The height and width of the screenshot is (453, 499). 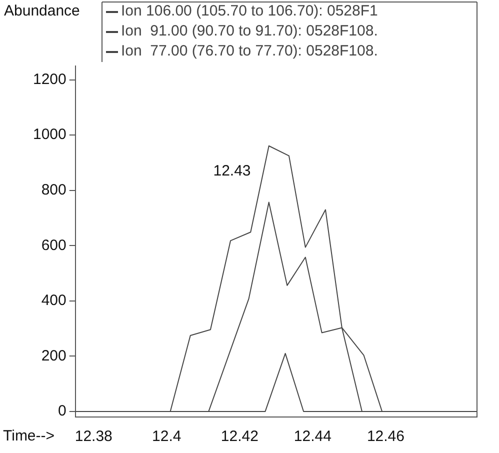 What do you see at coordinates (53, 355) in the screenshot?
I see `y-tick-label: 200` at bounding box center [53, 355].